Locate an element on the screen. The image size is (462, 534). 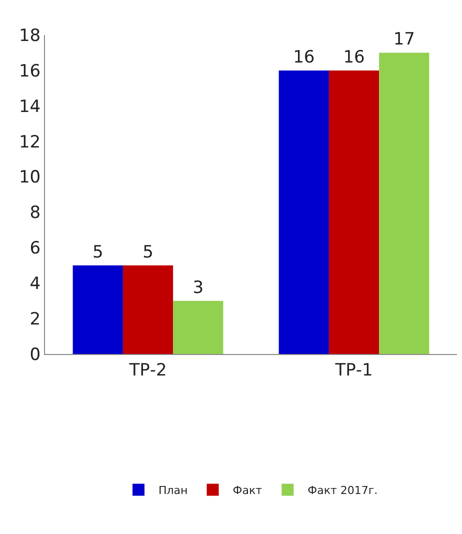
x-tick-label: ТР-1 is located at coordinates (353, 370).